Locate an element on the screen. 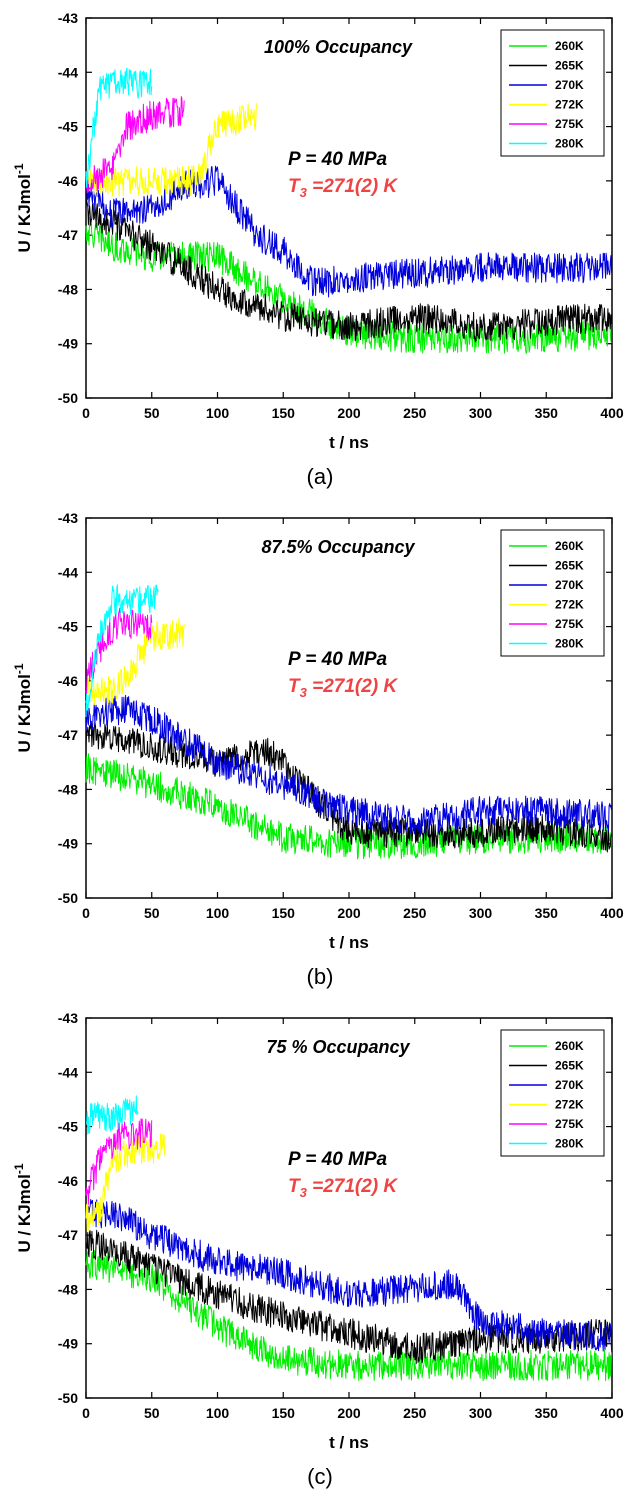  legend-item-280k-label: 280K is located at coordinates (569, 1144).